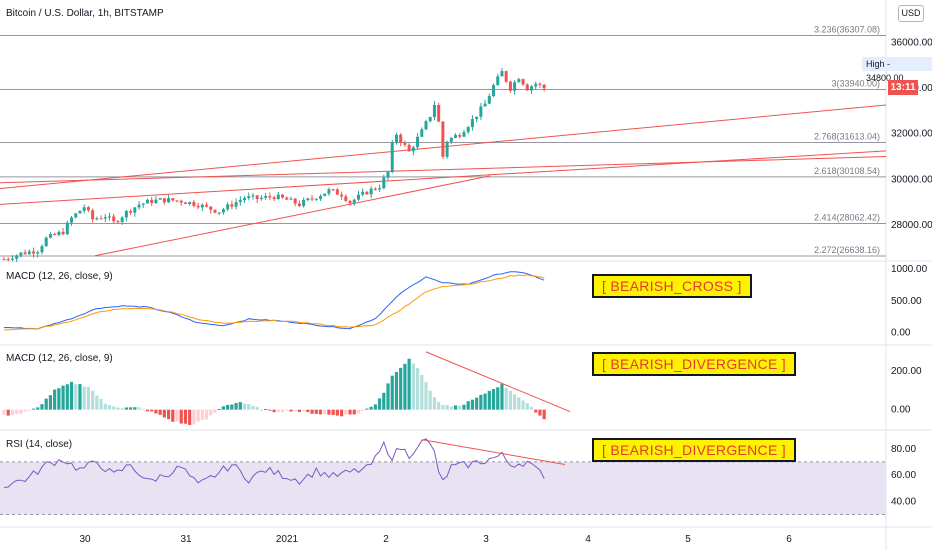 This screenshot has height=550, width=932. What do you see at coordinates (847, 218) in the screenshot?
I see `fib-level-label: 2.414(28062.42)` at bounding box center [847, 218].